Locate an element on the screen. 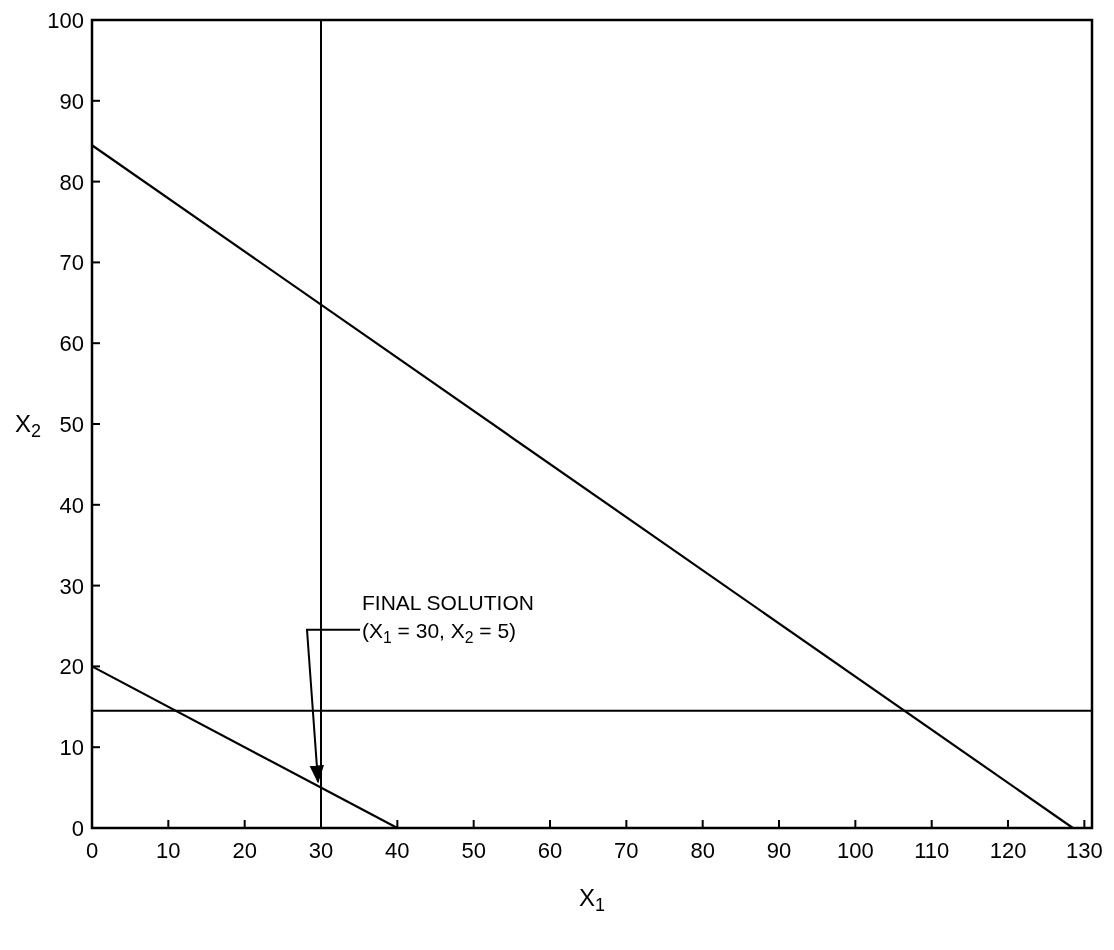 Image resolution: width=1114 pixels, height=950 pixels. y-tick-label: 0 is located at coordinates (77, 828).